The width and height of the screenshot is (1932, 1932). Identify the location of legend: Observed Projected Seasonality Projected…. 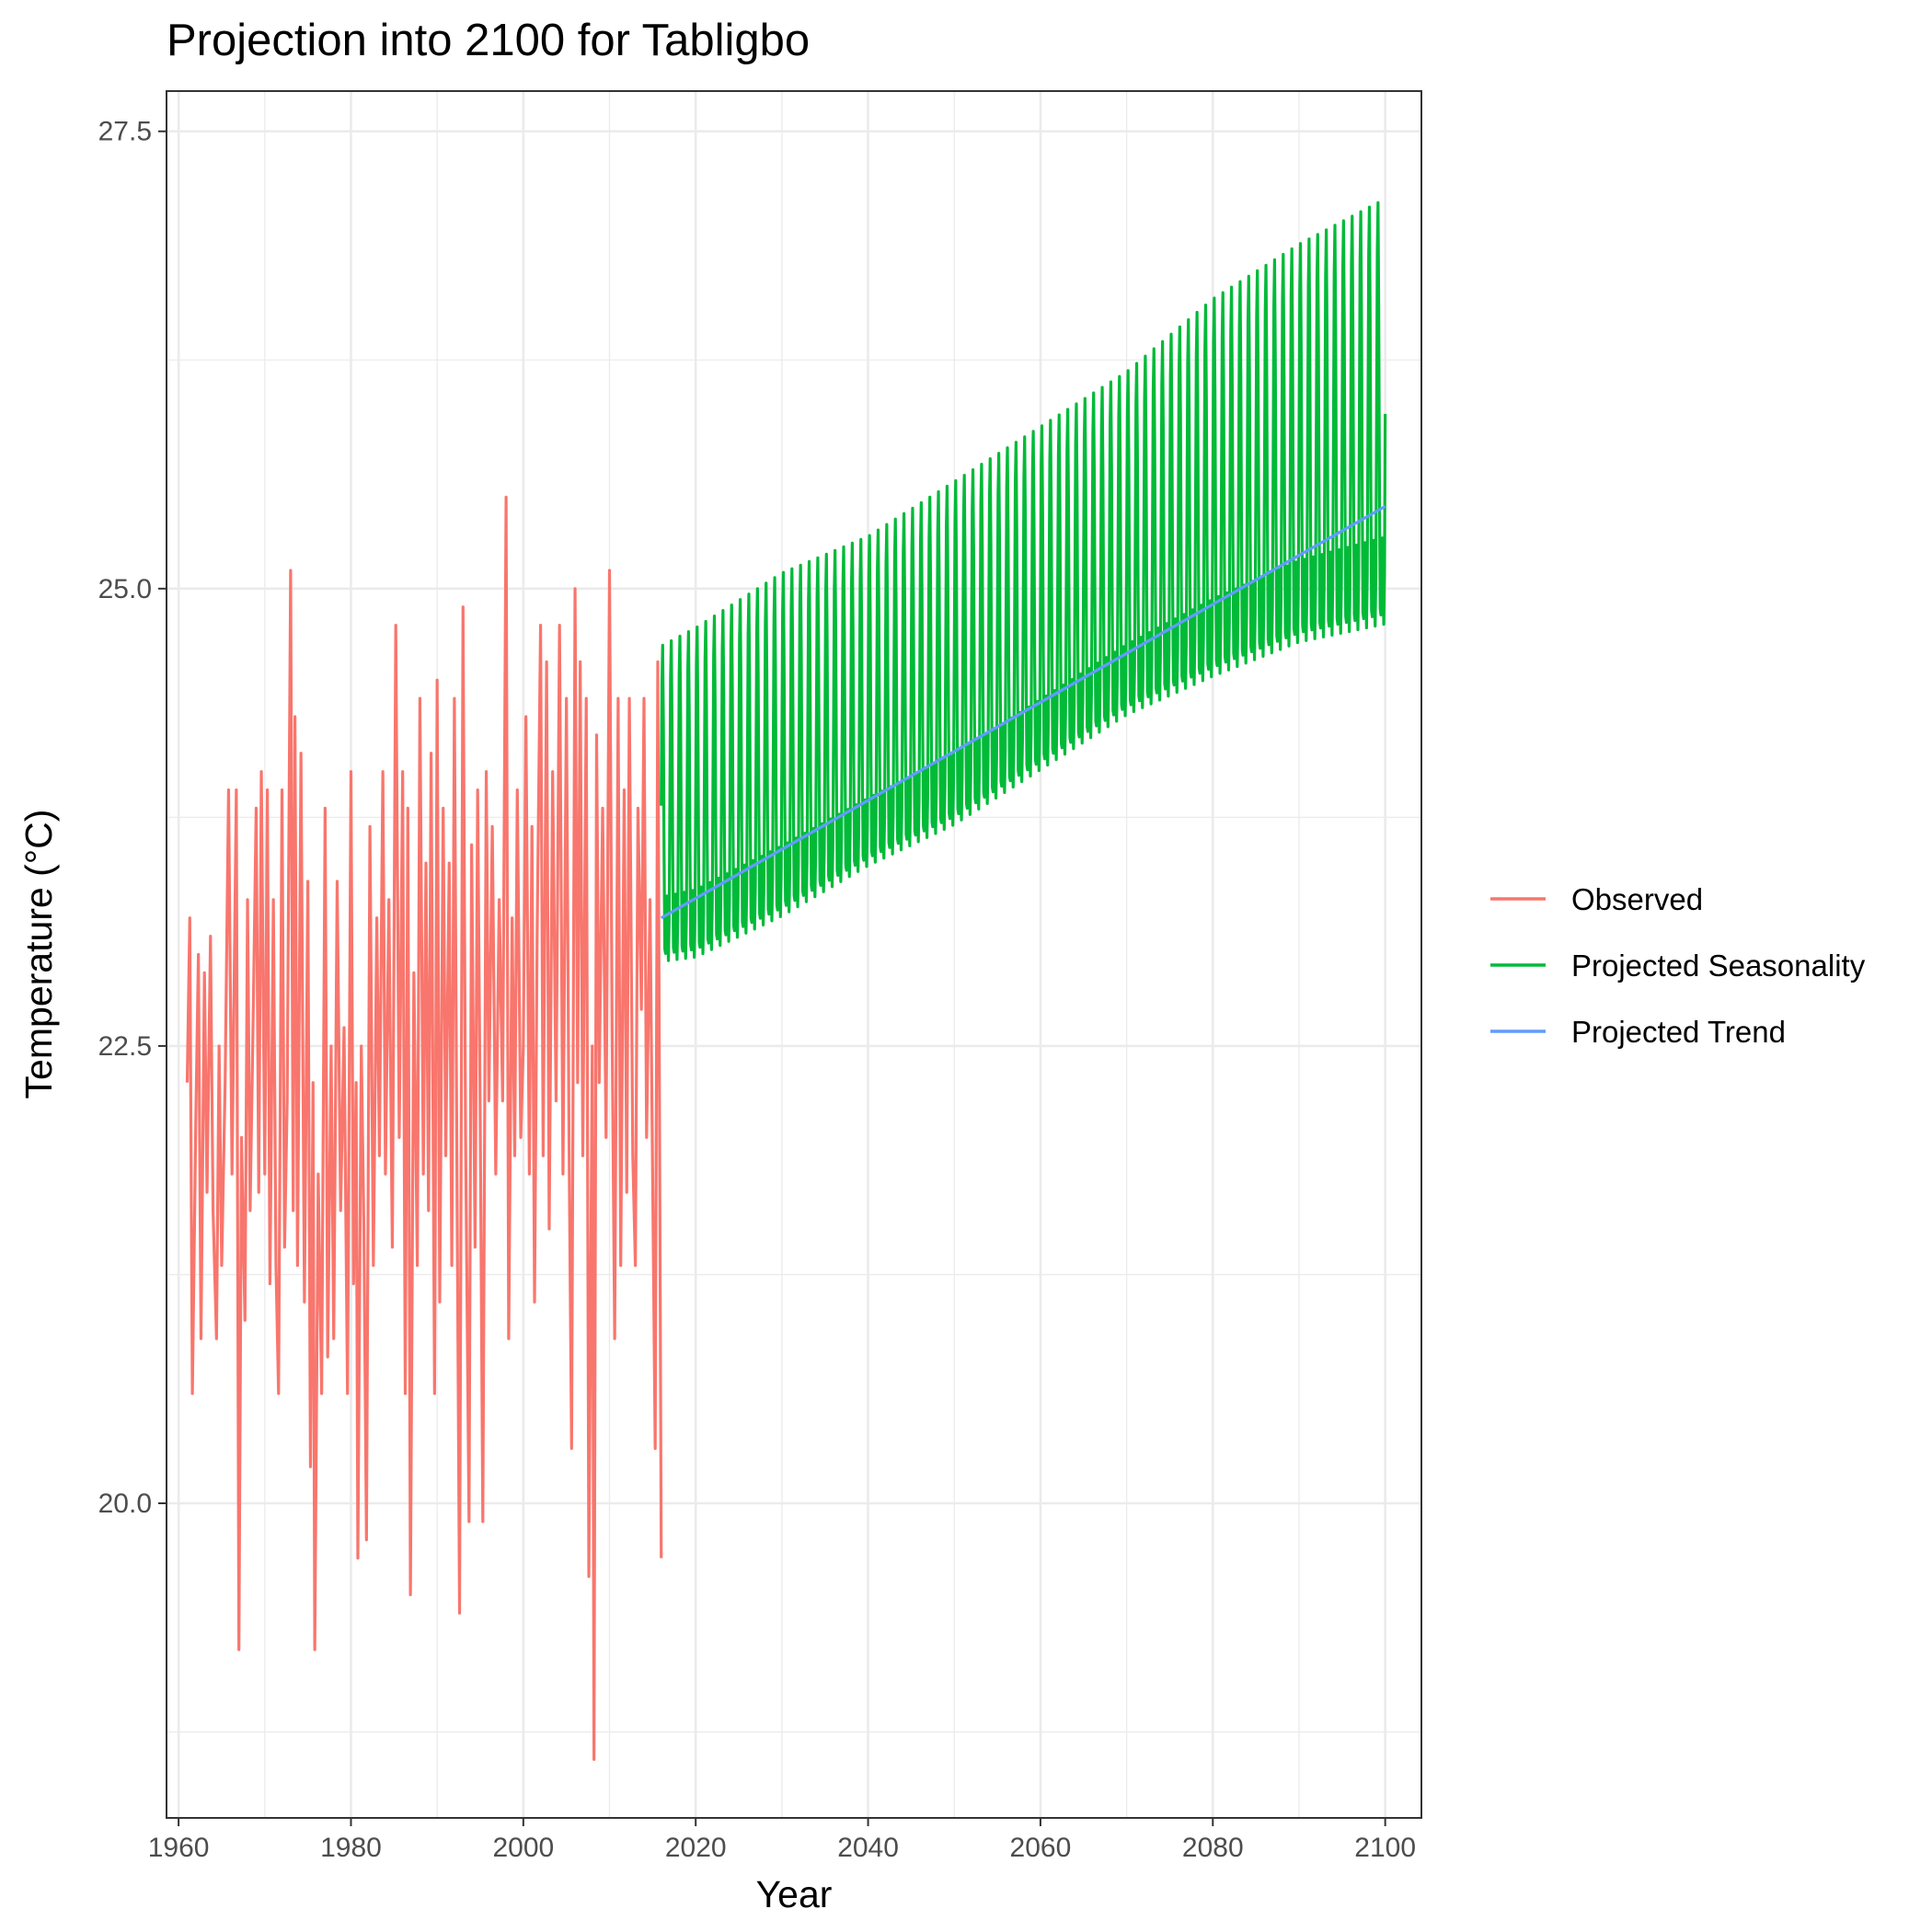
(1678, 965).